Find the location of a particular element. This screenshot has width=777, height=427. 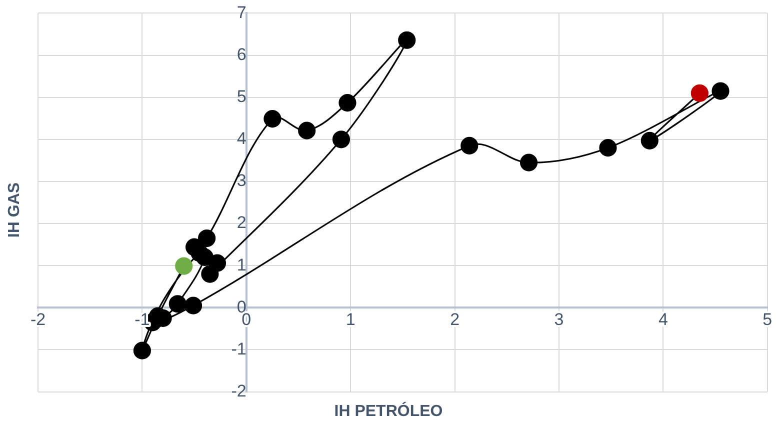

x-tick-label: 5 is located at coordinates (767, 319).